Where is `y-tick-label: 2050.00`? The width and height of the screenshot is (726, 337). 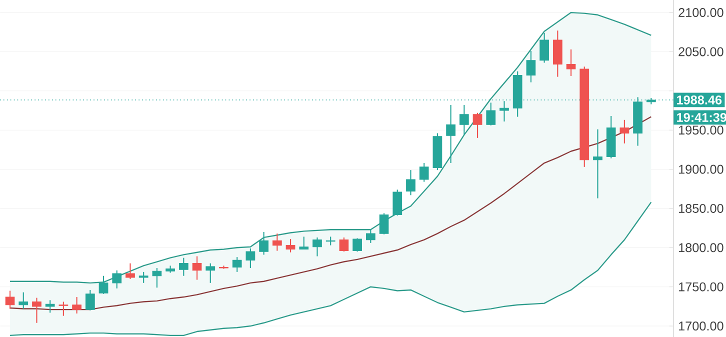
y-tick-label: 2050.00 is located at coordinates (701, 51).